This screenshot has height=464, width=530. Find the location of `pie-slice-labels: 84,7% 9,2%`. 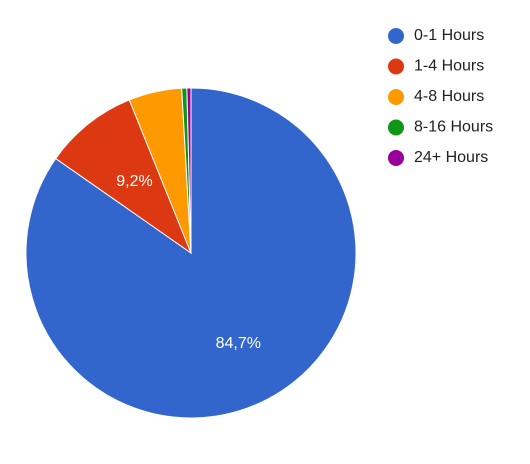

pie-slice-labels: 84,7% 9,2% is located at coordinates (188, 262).